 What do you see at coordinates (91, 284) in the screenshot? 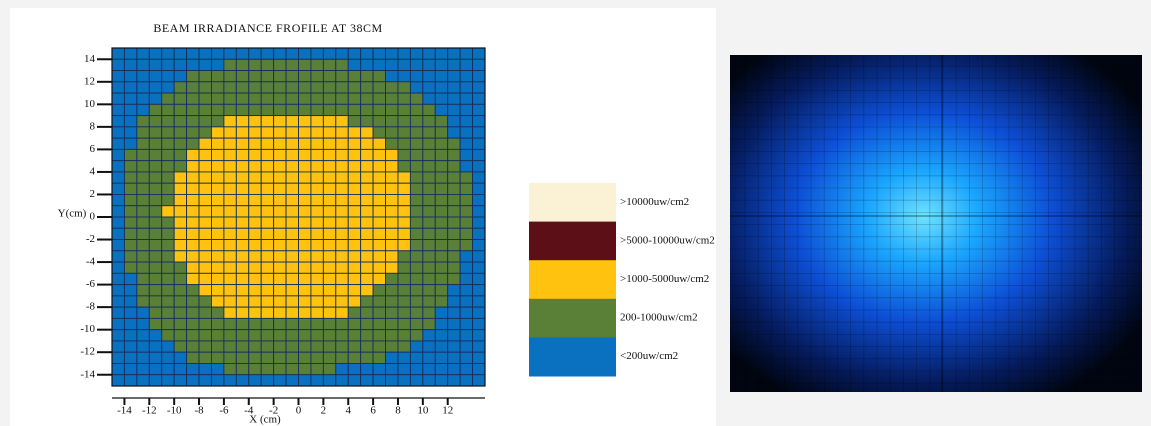
I see `y-tick-label: -6` at bounding box center [91, 284].